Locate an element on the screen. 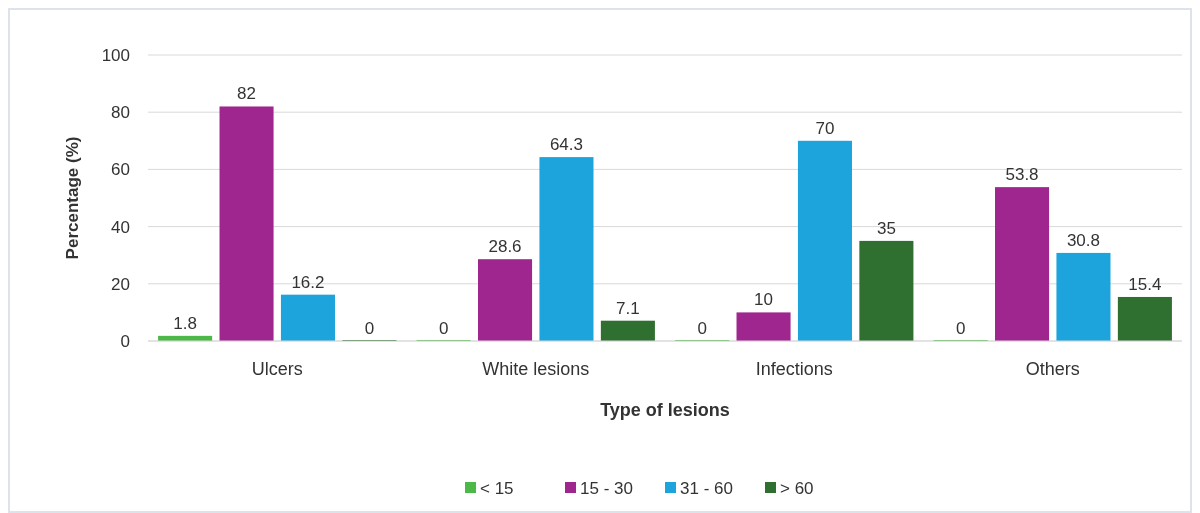  y-tick-label: 100 is located at coordinates (115, 55).